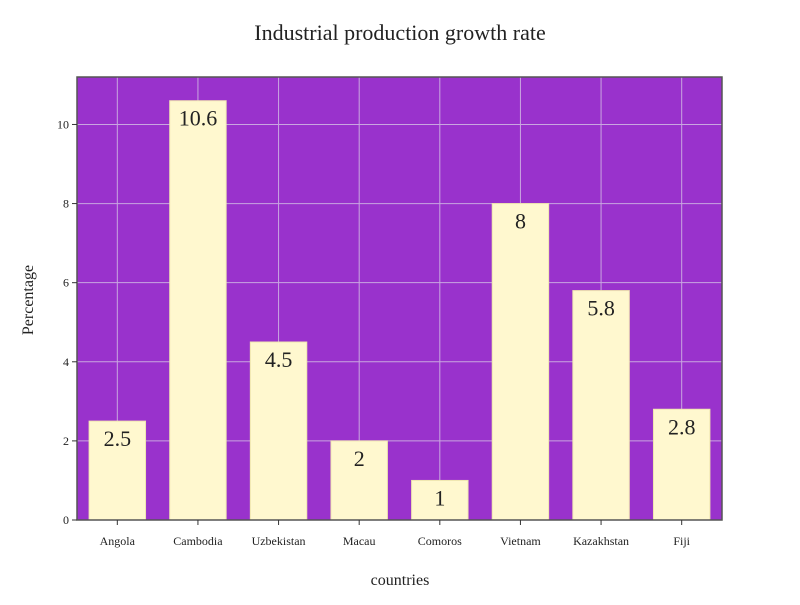  Describe the element at coordinates (400, 580) in the screenshot. I see `x-axis-title: countries` at that location.